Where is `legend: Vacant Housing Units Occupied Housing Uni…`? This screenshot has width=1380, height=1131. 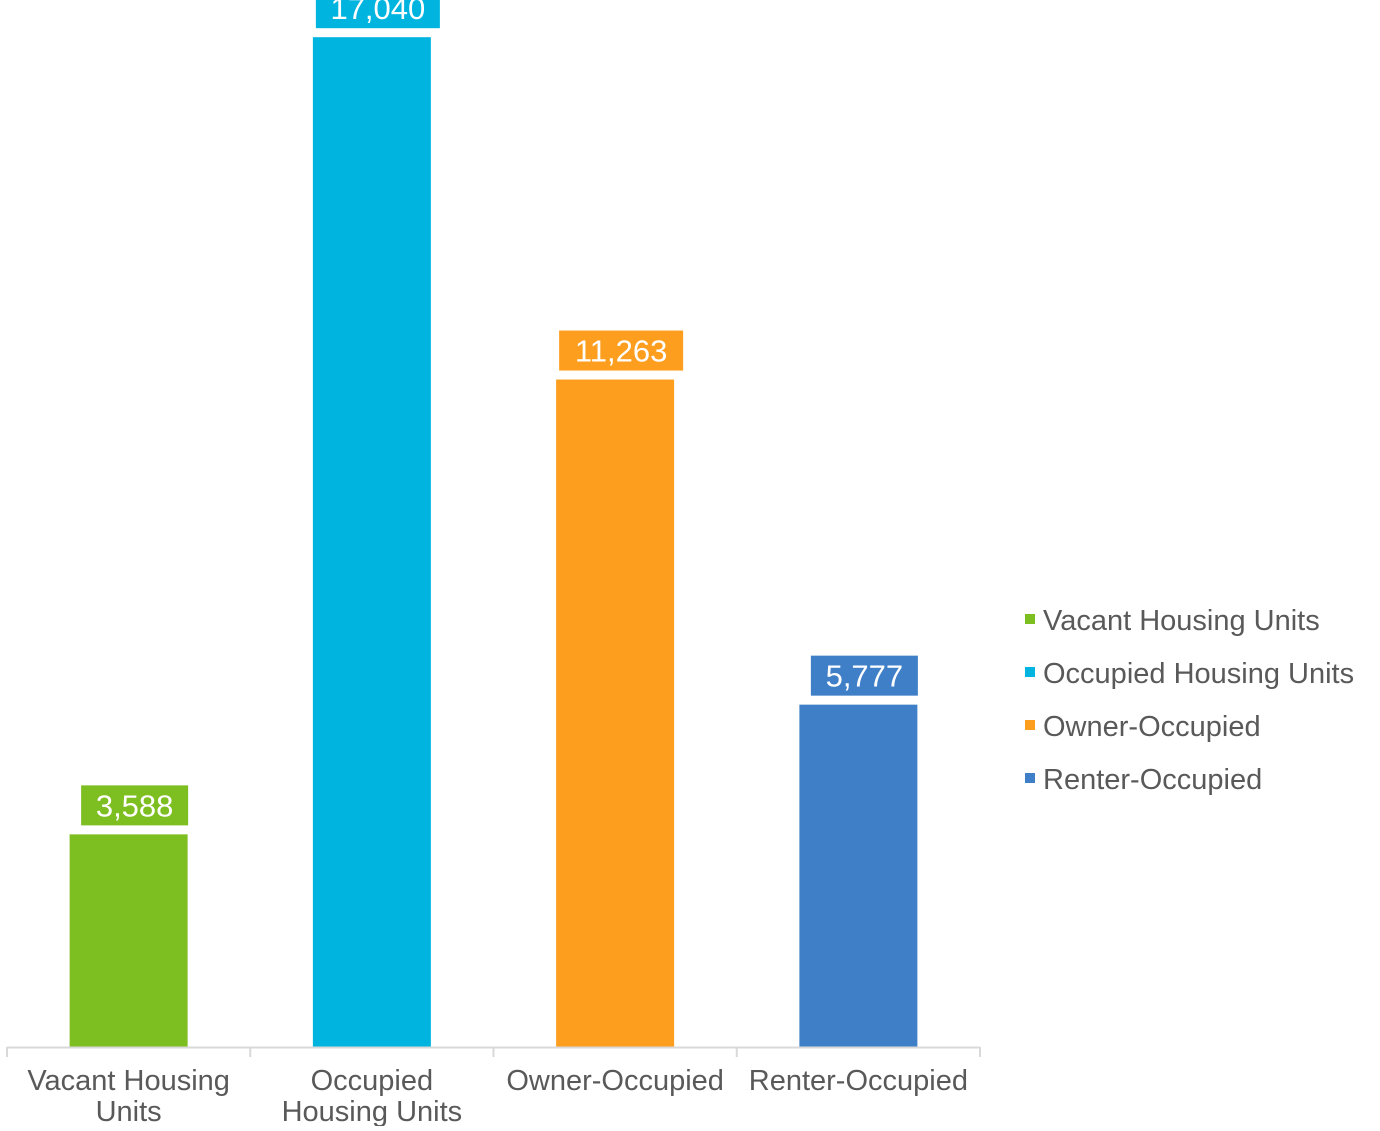
legend: Vacant Housing Units Occupied Housing Uni… is located at coordinates (1189, 700).